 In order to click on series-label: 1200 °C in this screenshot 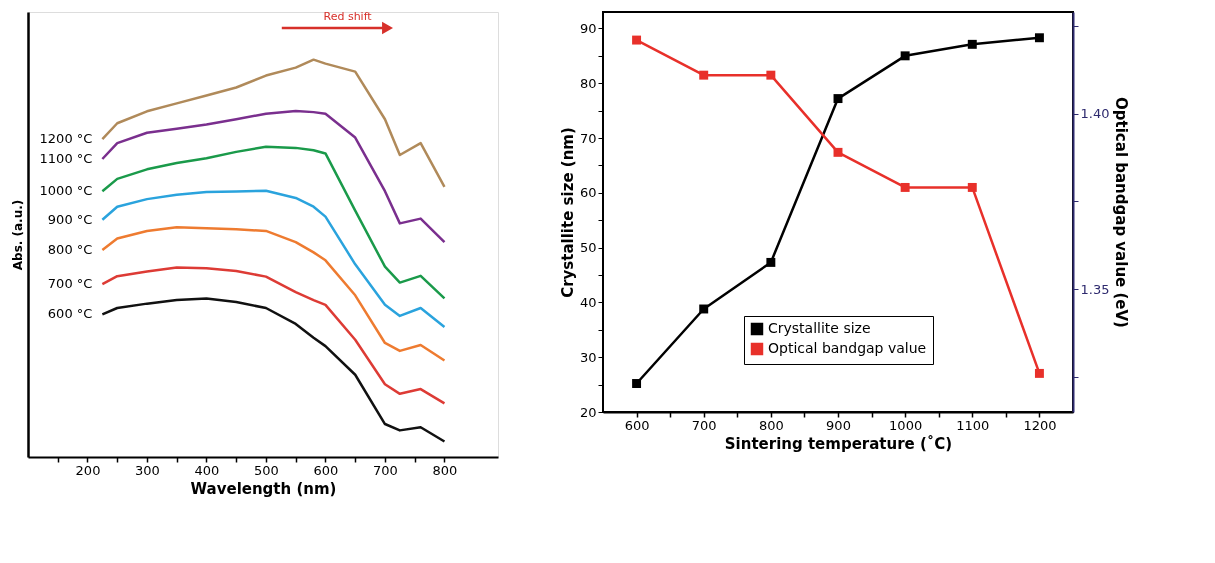, I will do `click(66, 139)`.